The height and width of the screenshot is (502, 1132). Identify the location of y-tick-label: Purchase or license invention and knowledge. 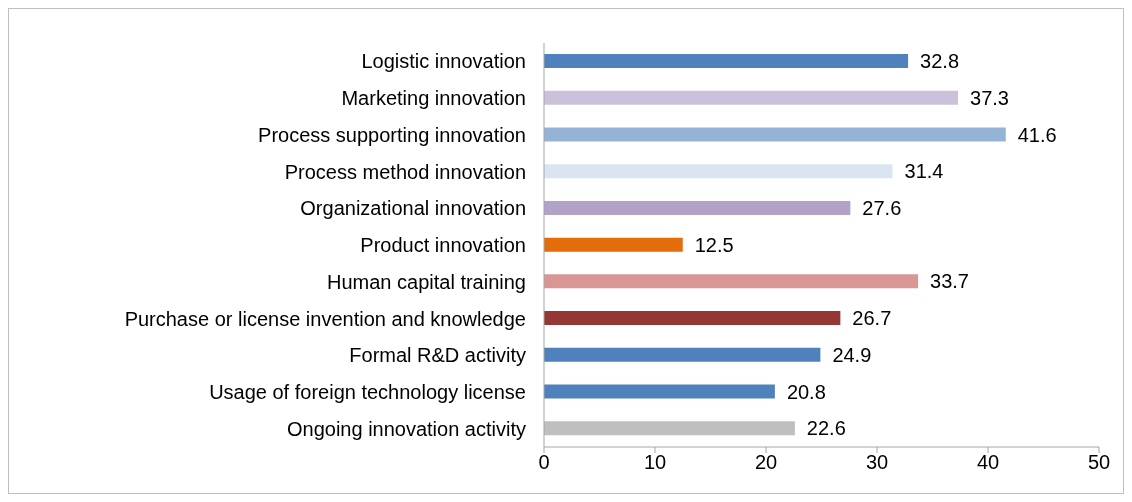
(325, 318).